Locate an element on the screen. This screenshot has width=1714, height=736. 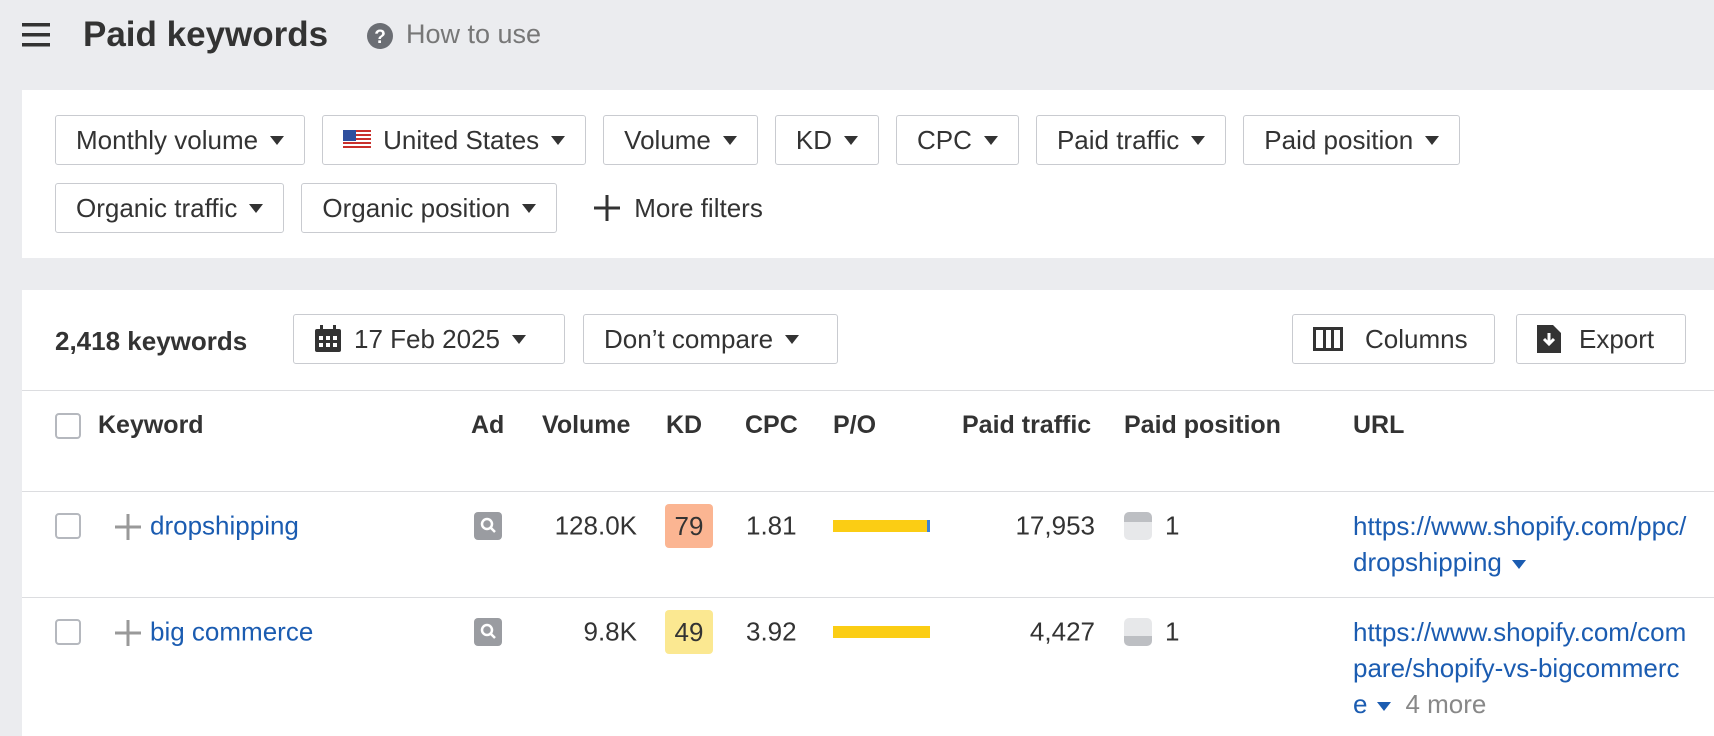
filter-button: CPC is located at coordinates (957, 140).